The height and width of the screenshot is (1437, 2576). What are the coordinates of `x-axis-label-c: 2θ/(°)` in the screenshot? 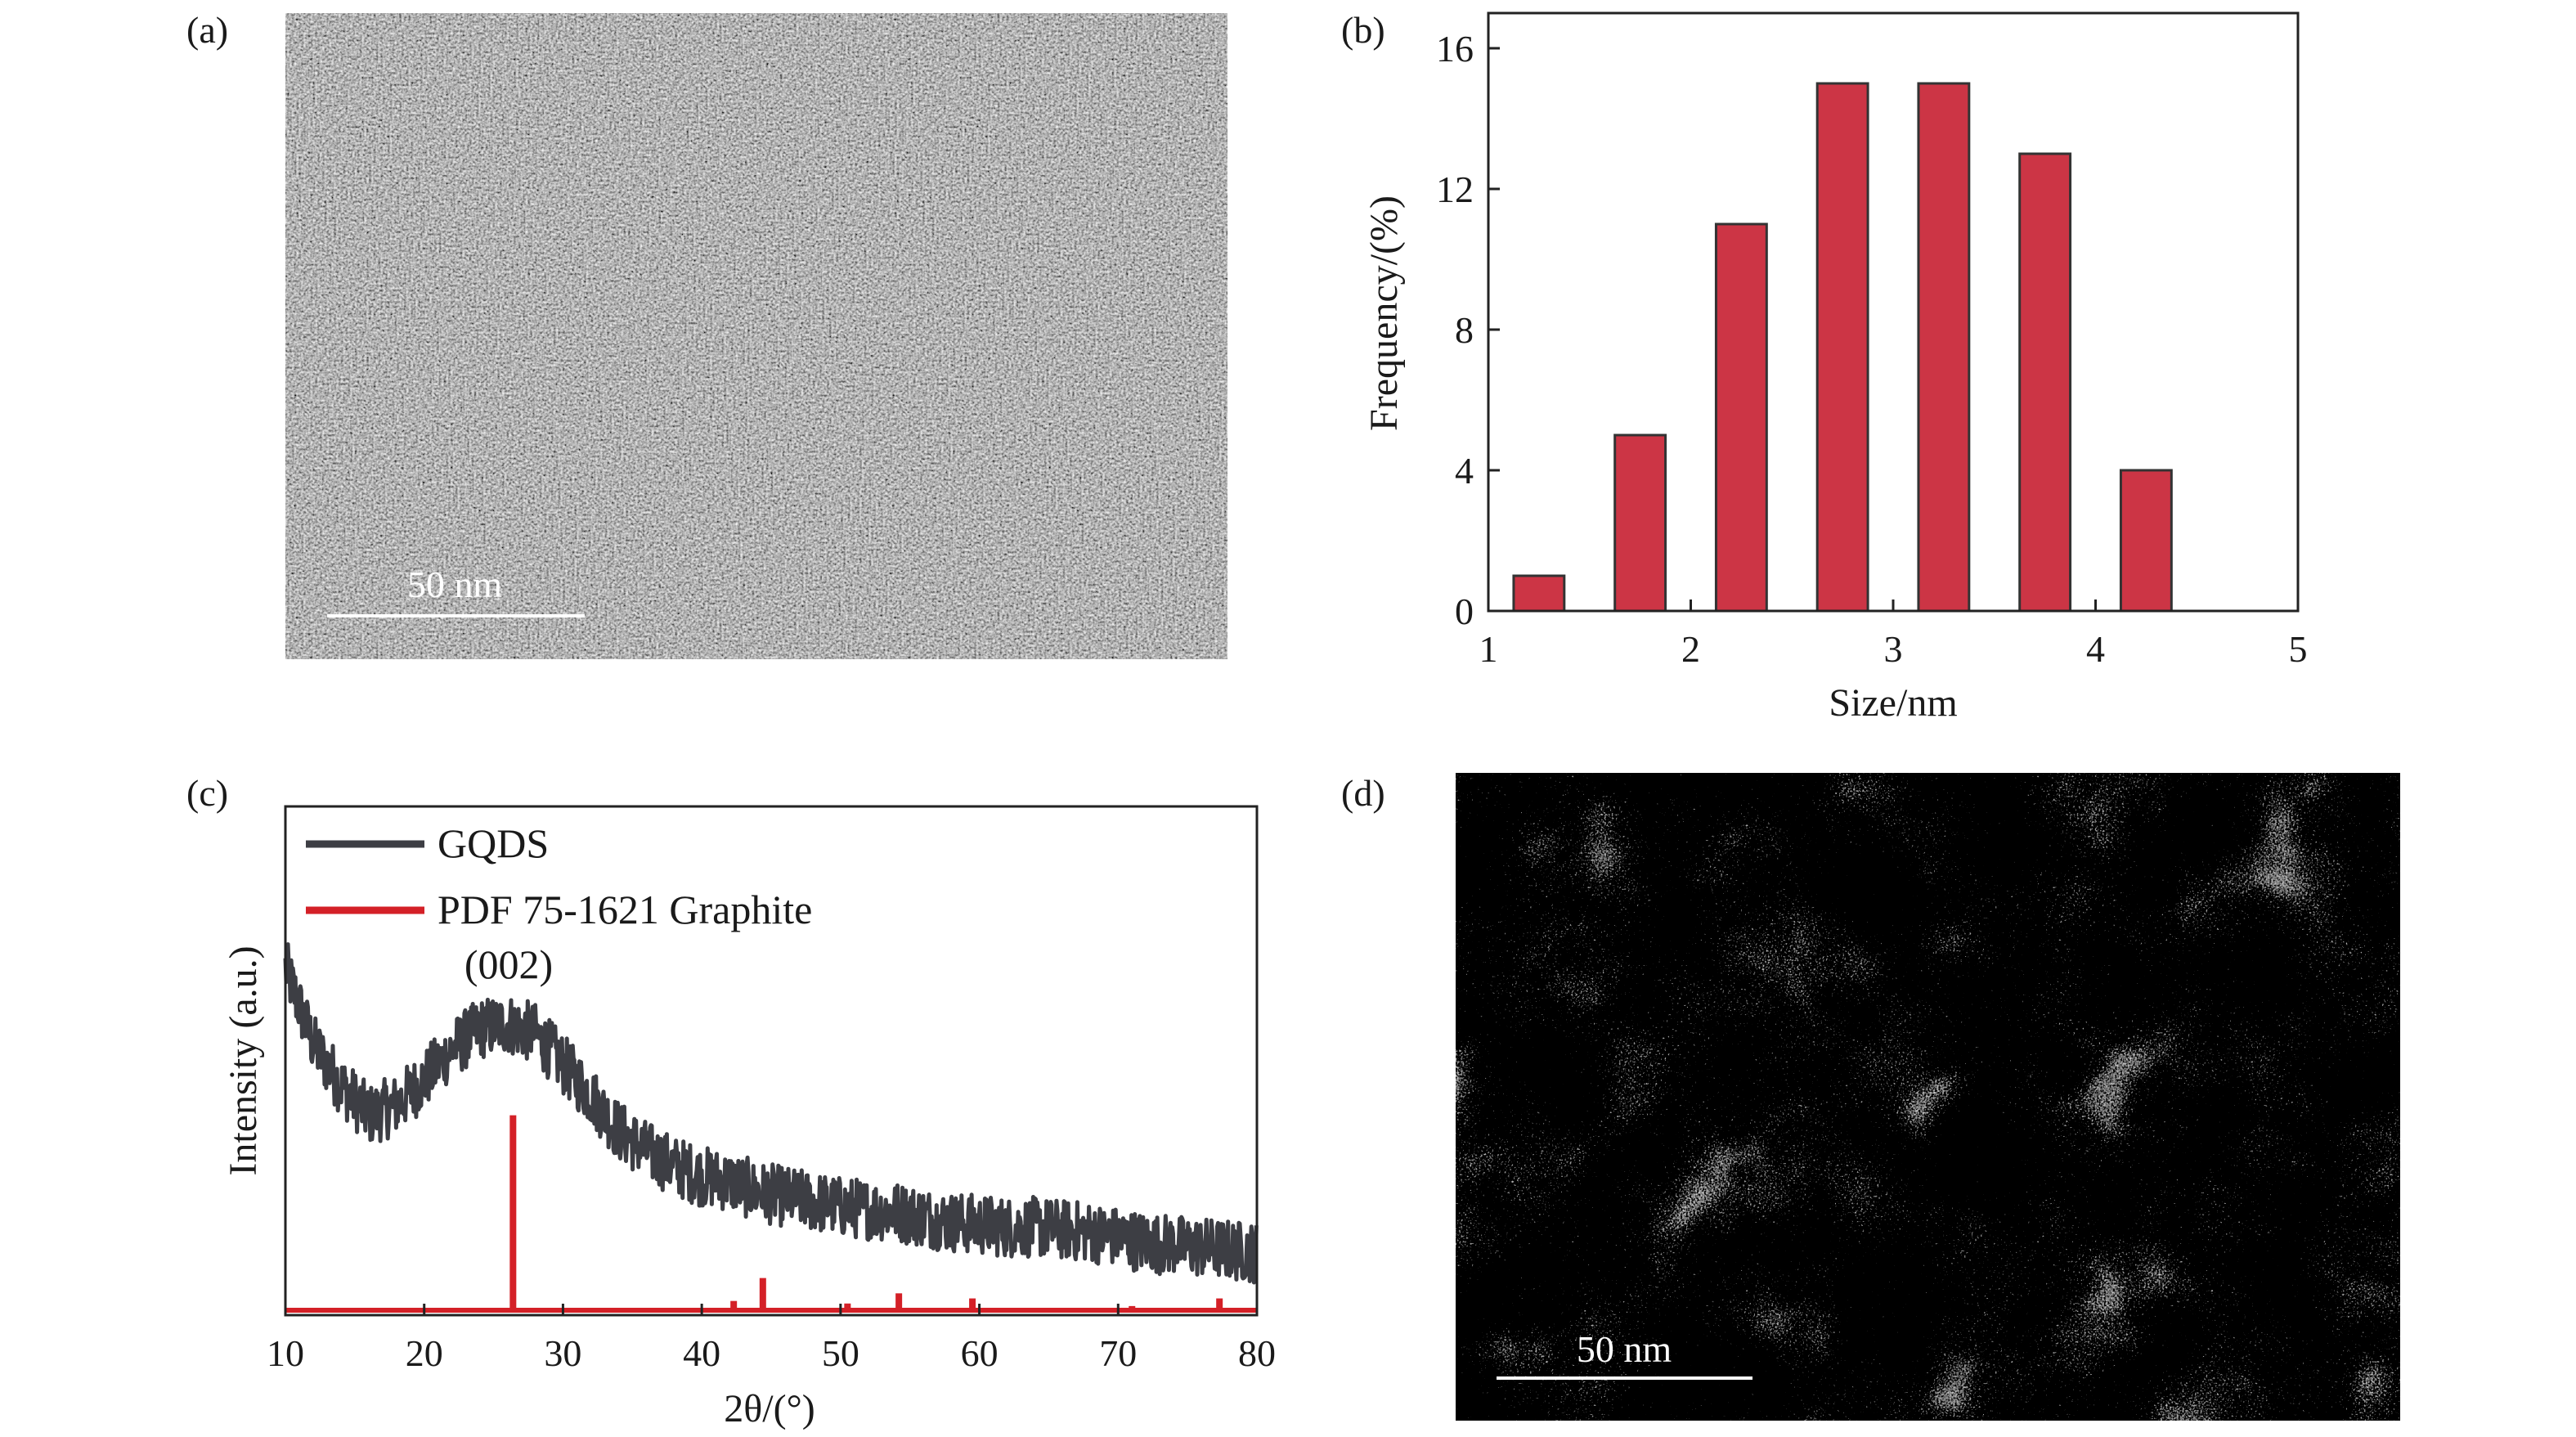 It's located at (770, 1408).